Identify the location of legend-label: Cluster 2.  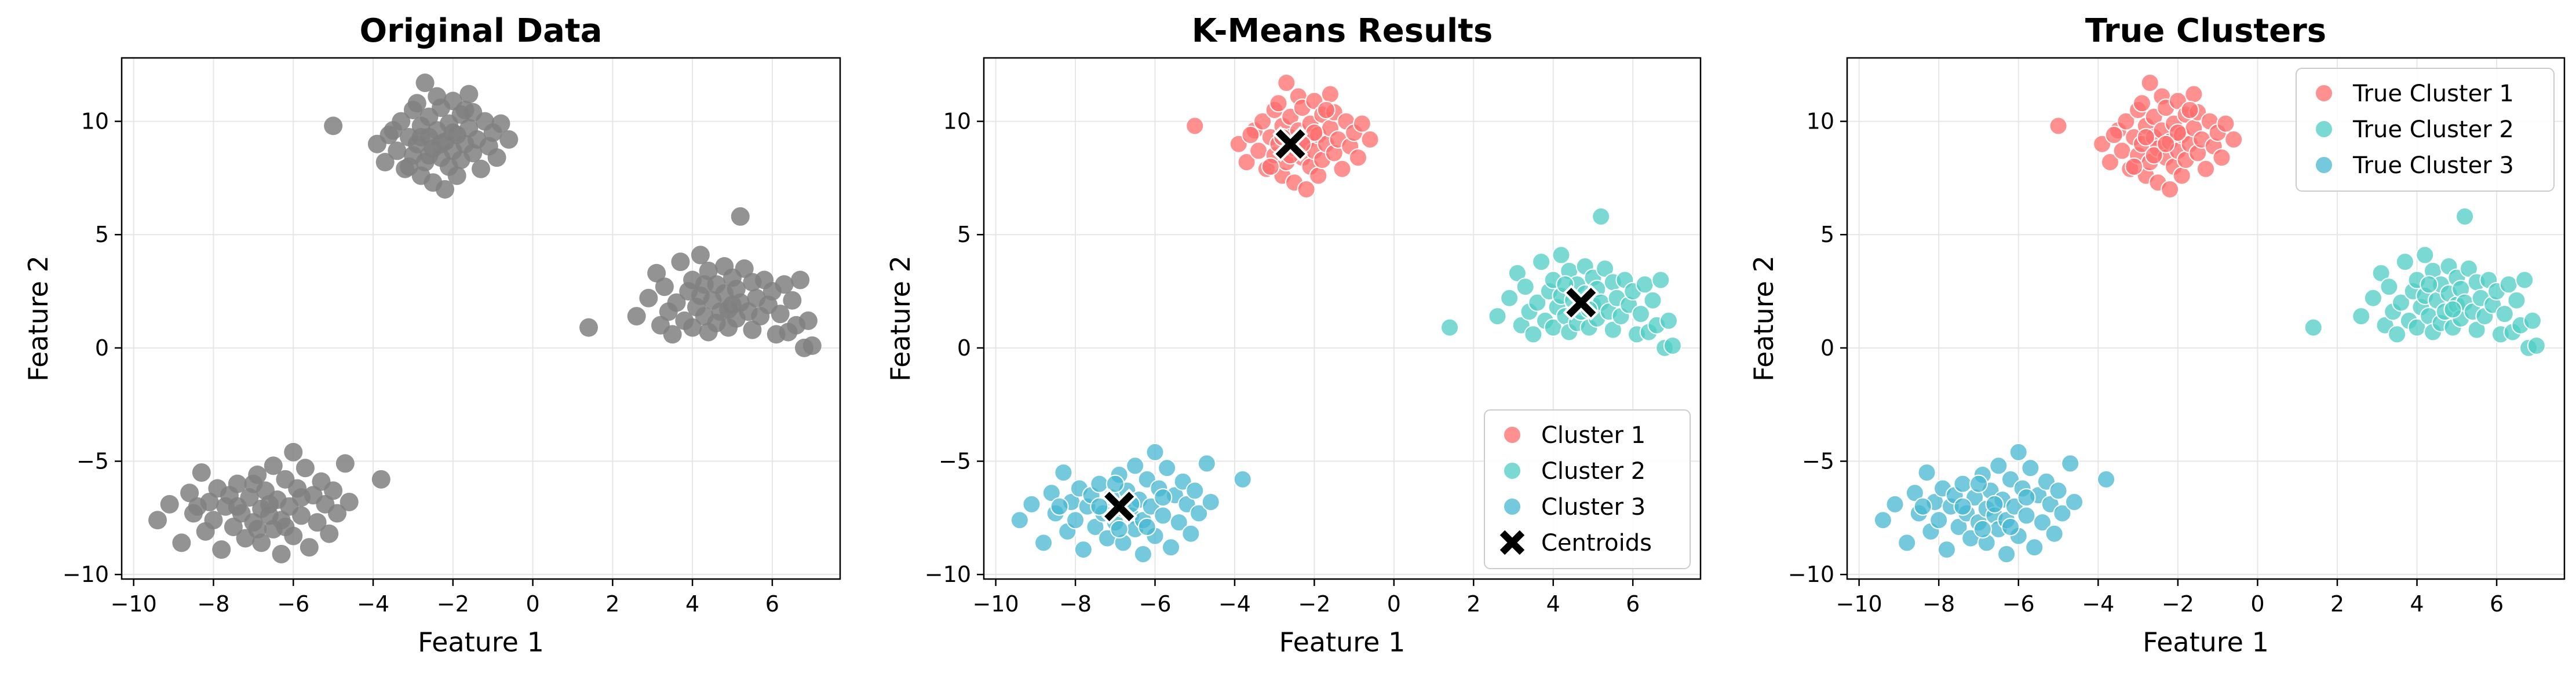
(1593, 471).